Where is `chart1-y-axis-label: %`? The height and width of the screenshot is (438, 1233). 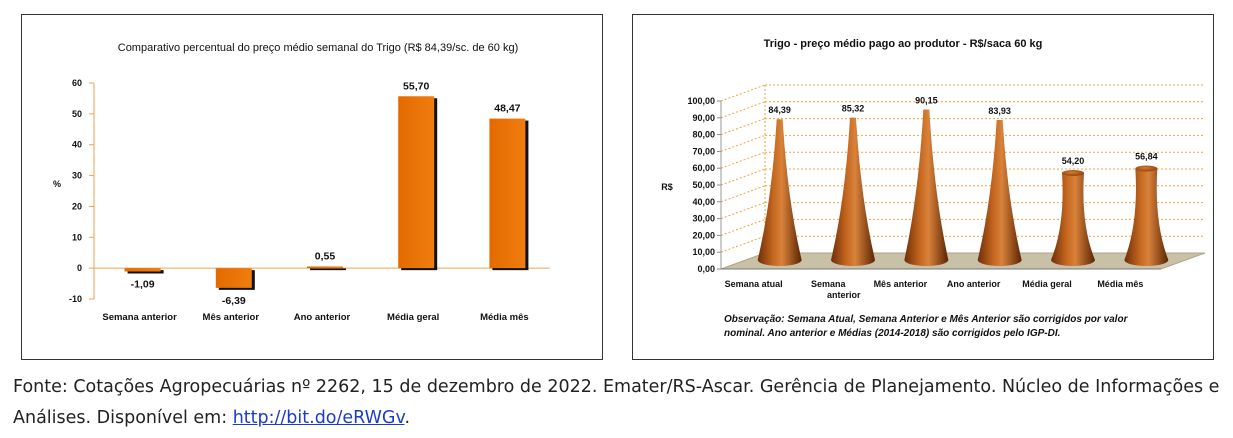 chart1-y-axis-label: % is located at coordinates (57, 184).